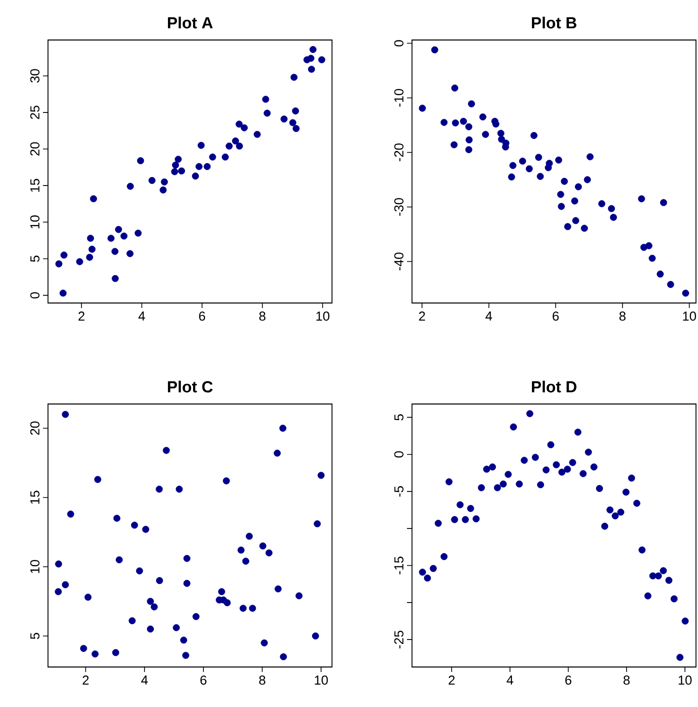  What do you see at coordinates (399, 207) in the screenshot?
I see `y-tick-label: -30` at bounding box center [399, 207].